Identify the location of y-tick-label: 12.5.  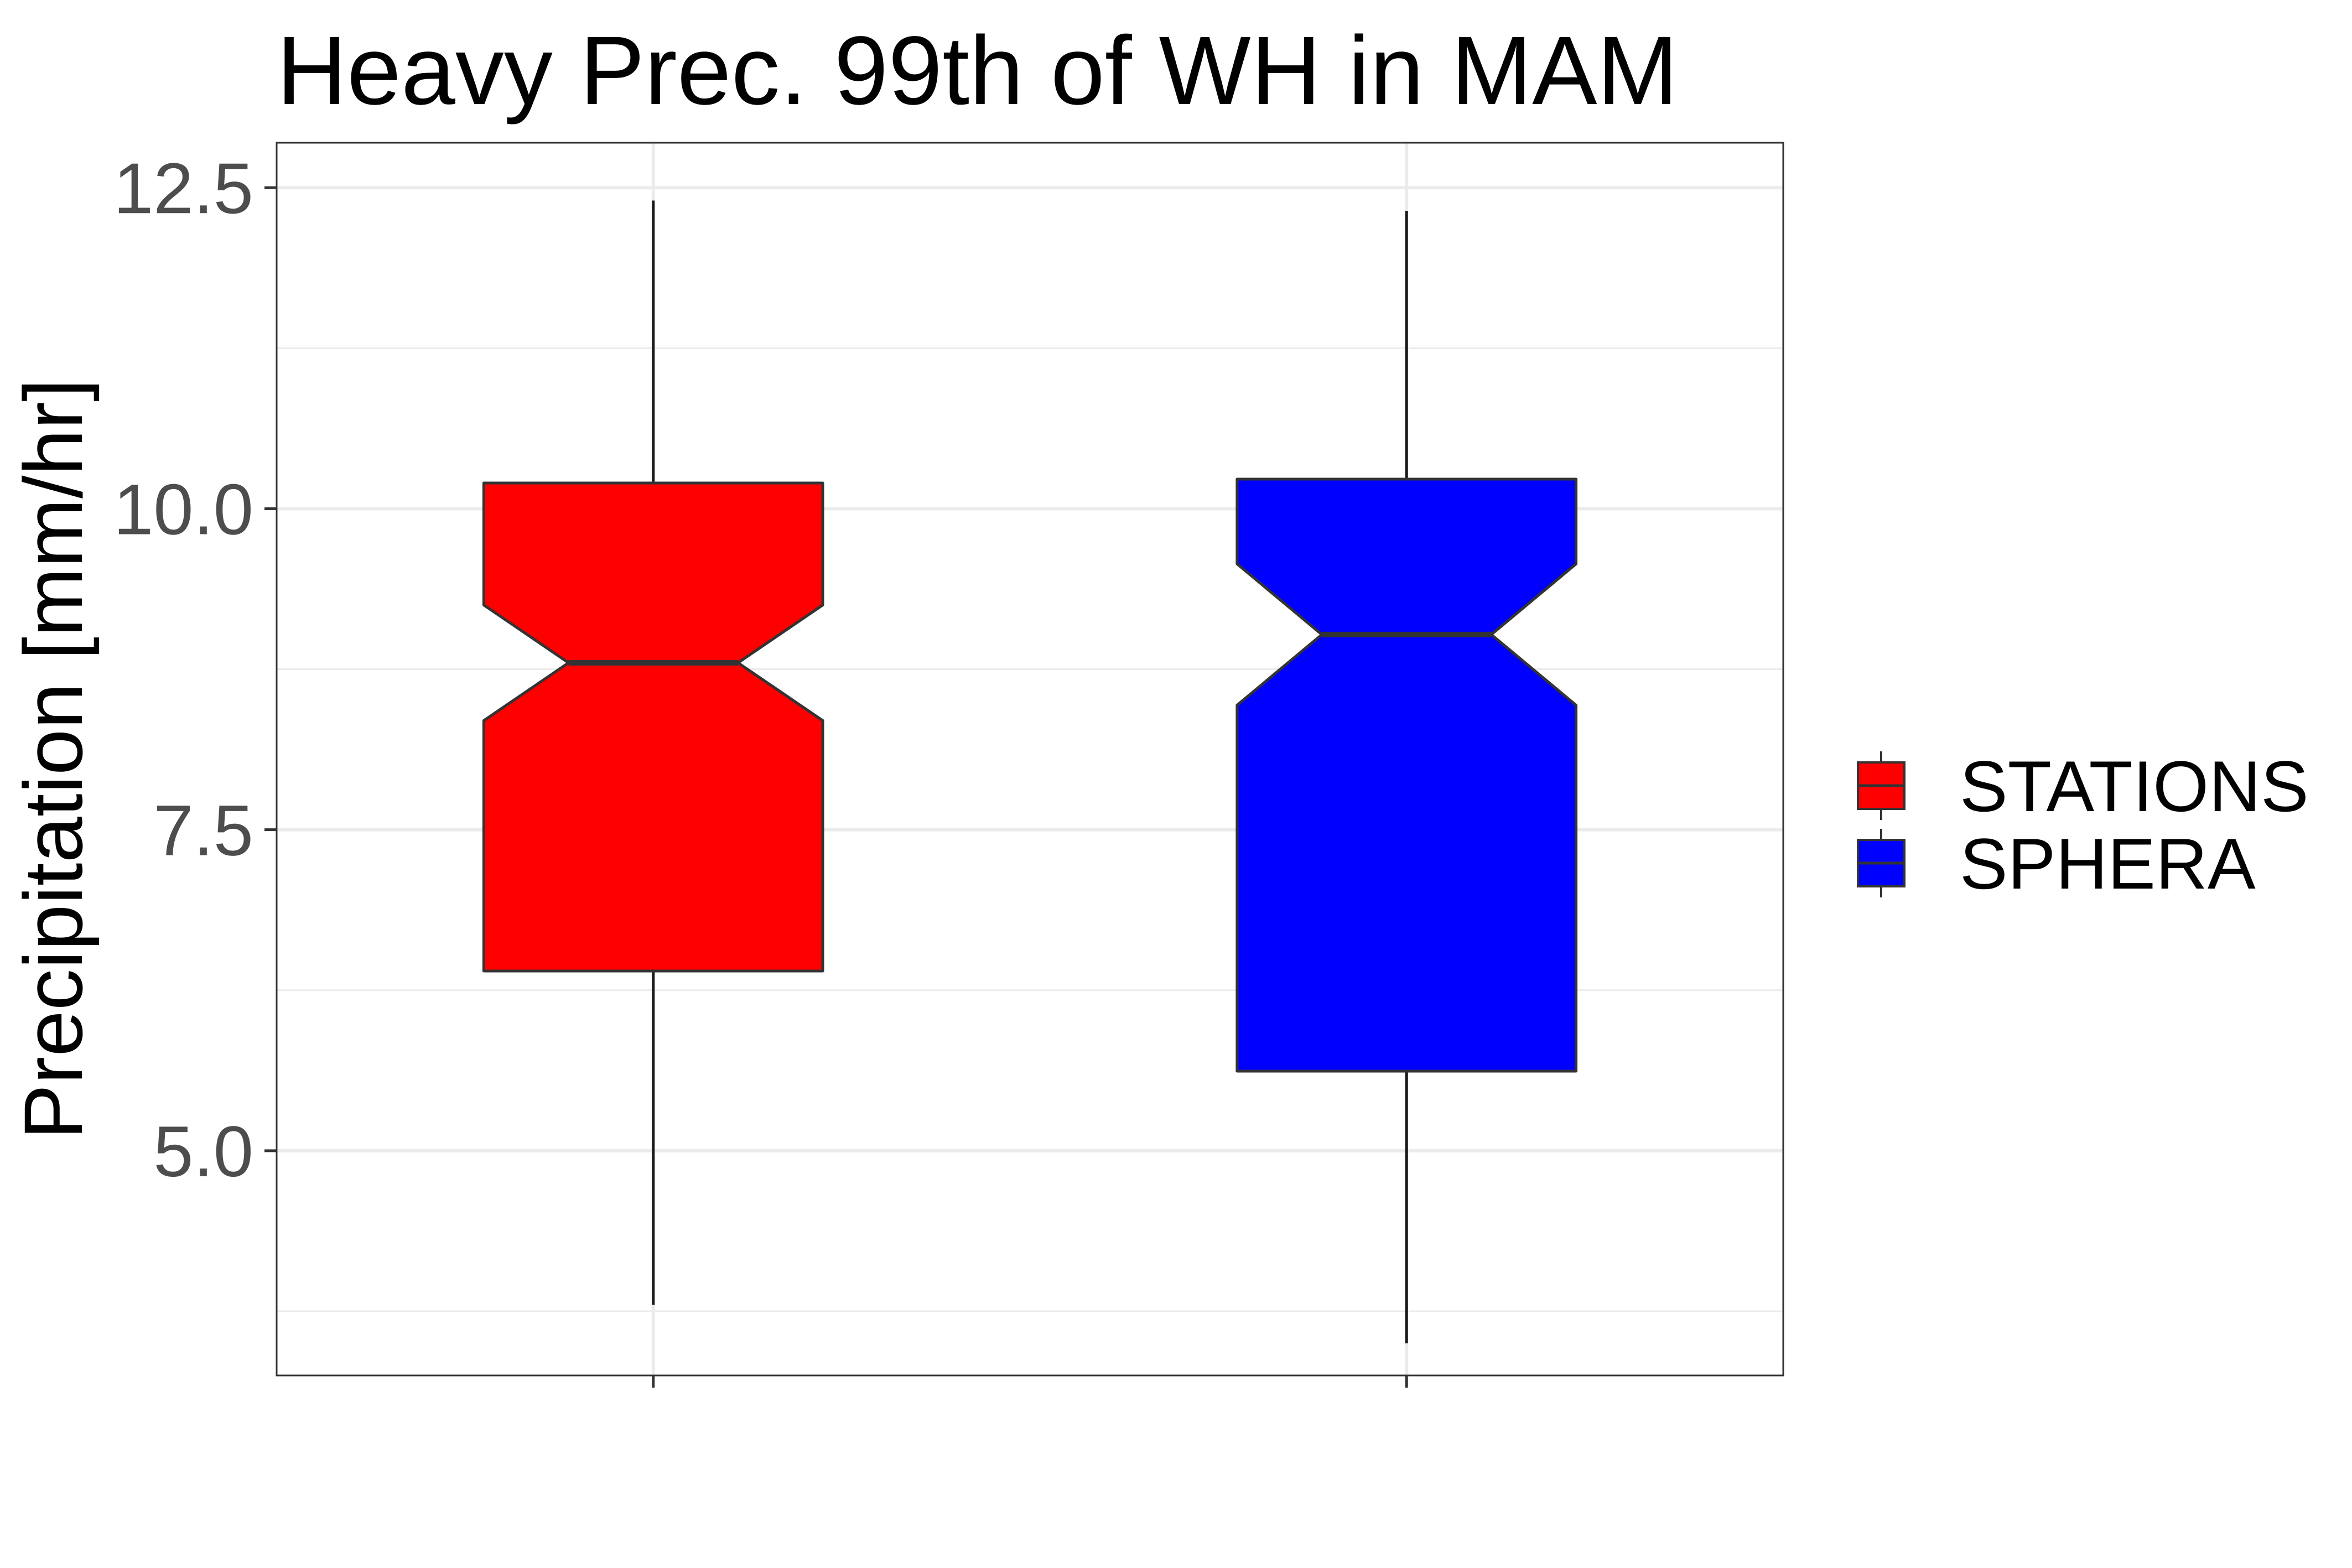
(183, 189).